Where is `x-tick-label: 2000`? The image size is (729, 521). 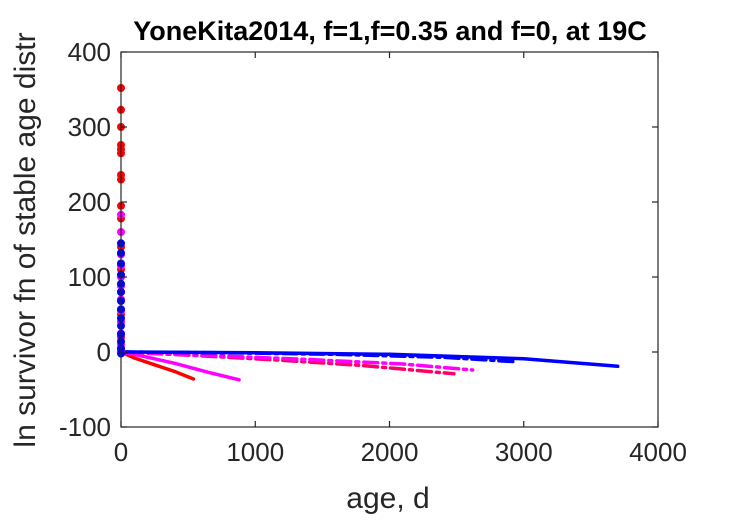
x-tick-label: 2000 is located at coordinates (390, 452).